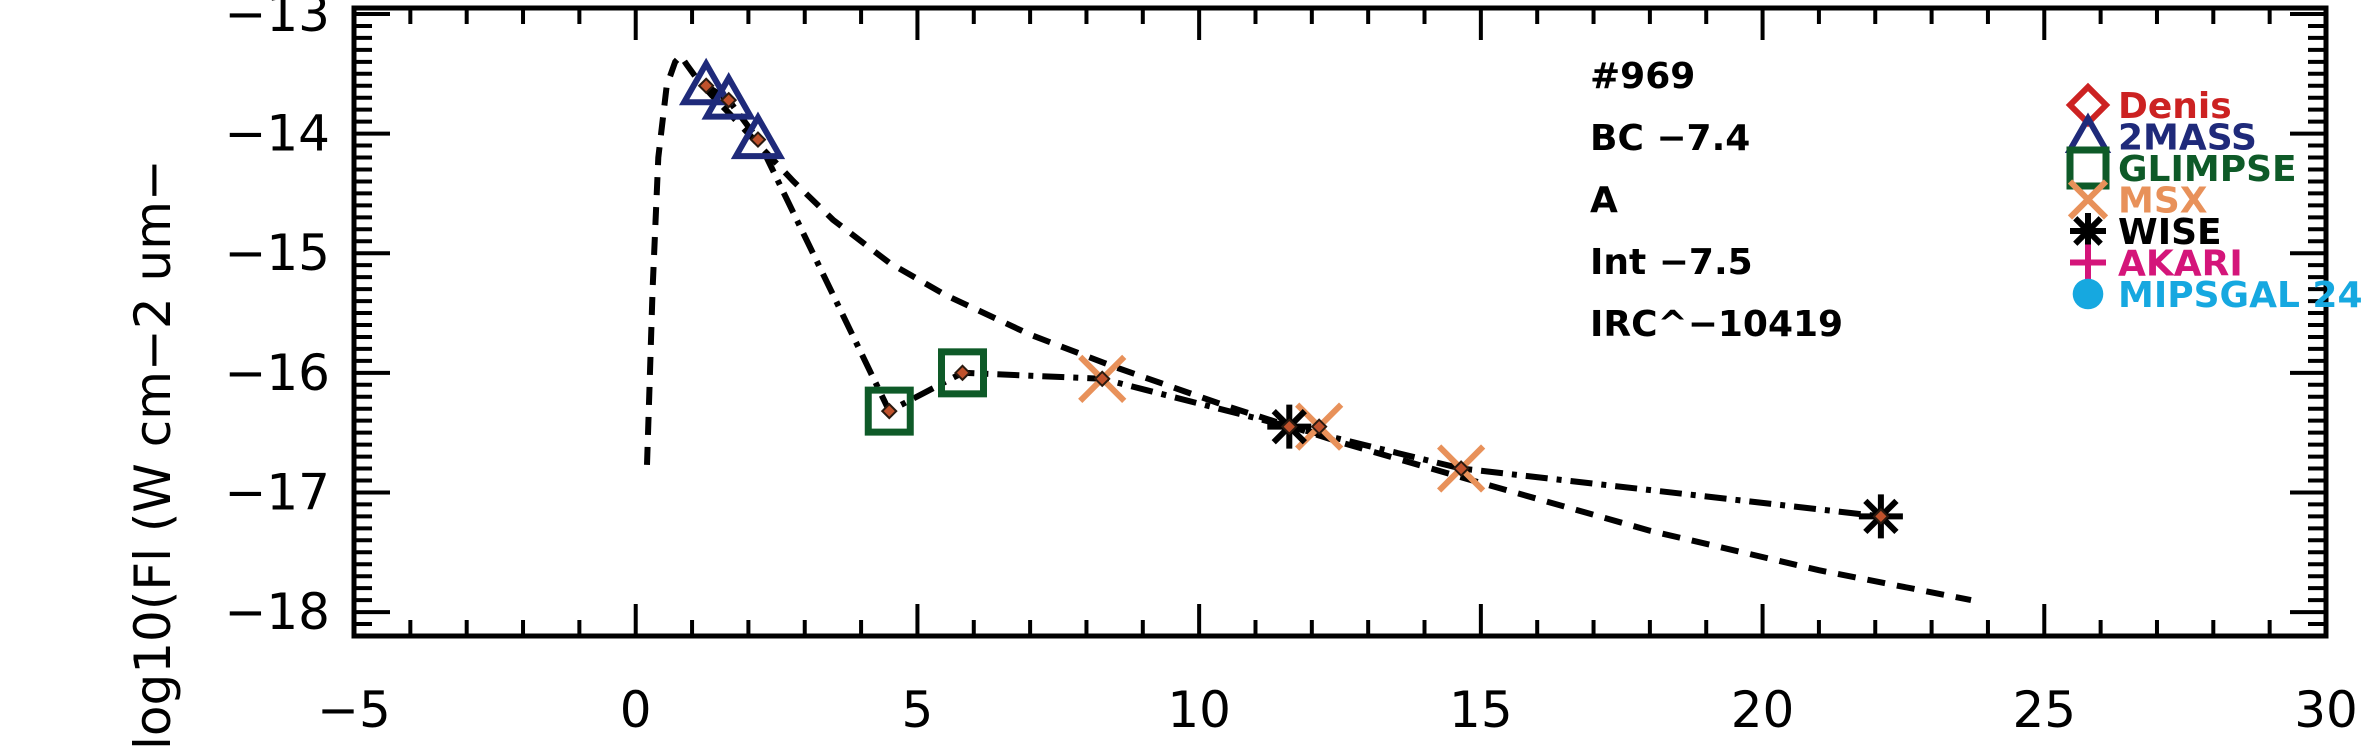 This screenshot has width=2361, height=750. What do you see at coordinates (277, 134) in the screenshot?
I see `y-tick-label: −14` at bounding box center [277, 134].